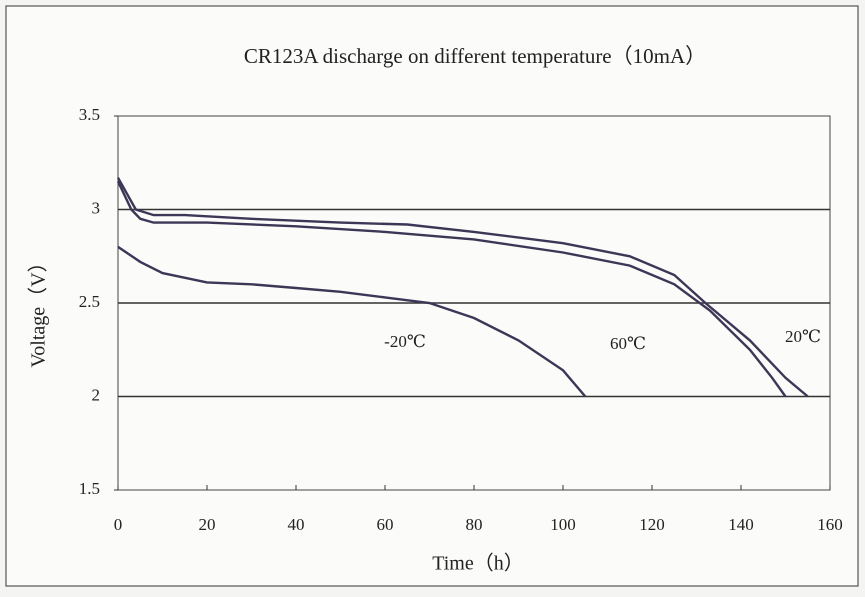 The height and width of the screenshot is (597, 865). Describe the element at coordinates (741, 524) in the screenshot. I see `x-tick-label: 140` at that location.